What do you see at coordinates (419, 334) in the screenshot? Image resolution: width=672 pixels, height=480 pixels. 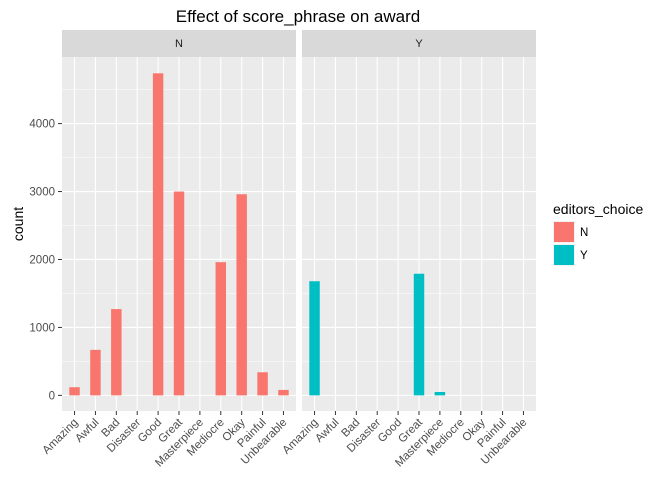 I see `bar-Y-great` at bounding box center [419, 334].